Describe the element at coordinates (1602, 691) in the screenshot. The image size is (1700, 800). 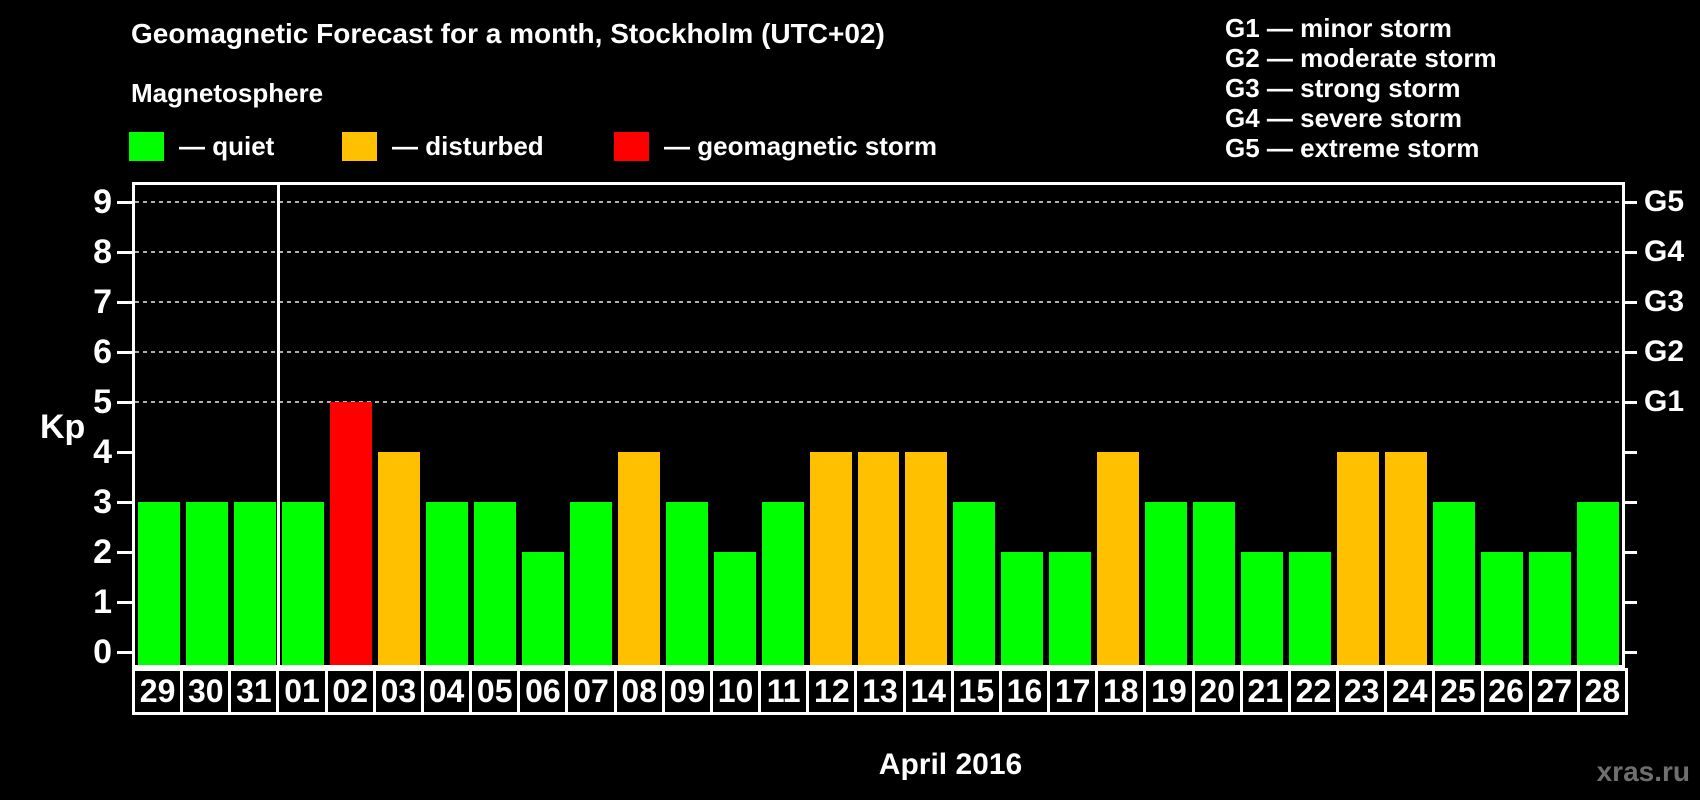
I see `day-cell: 28` at that location.